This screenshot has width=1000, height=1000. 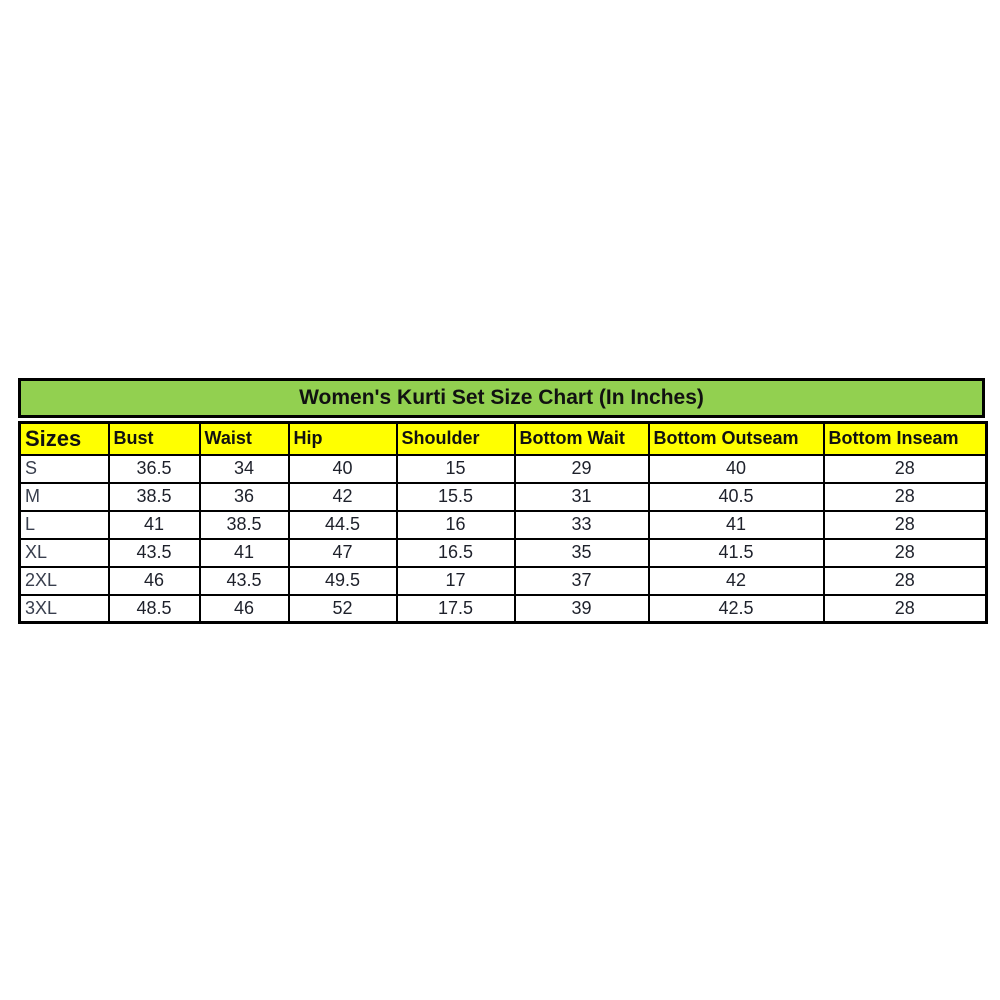 I want to click on column-header-hip: Hip, so click(x=342, y=438).